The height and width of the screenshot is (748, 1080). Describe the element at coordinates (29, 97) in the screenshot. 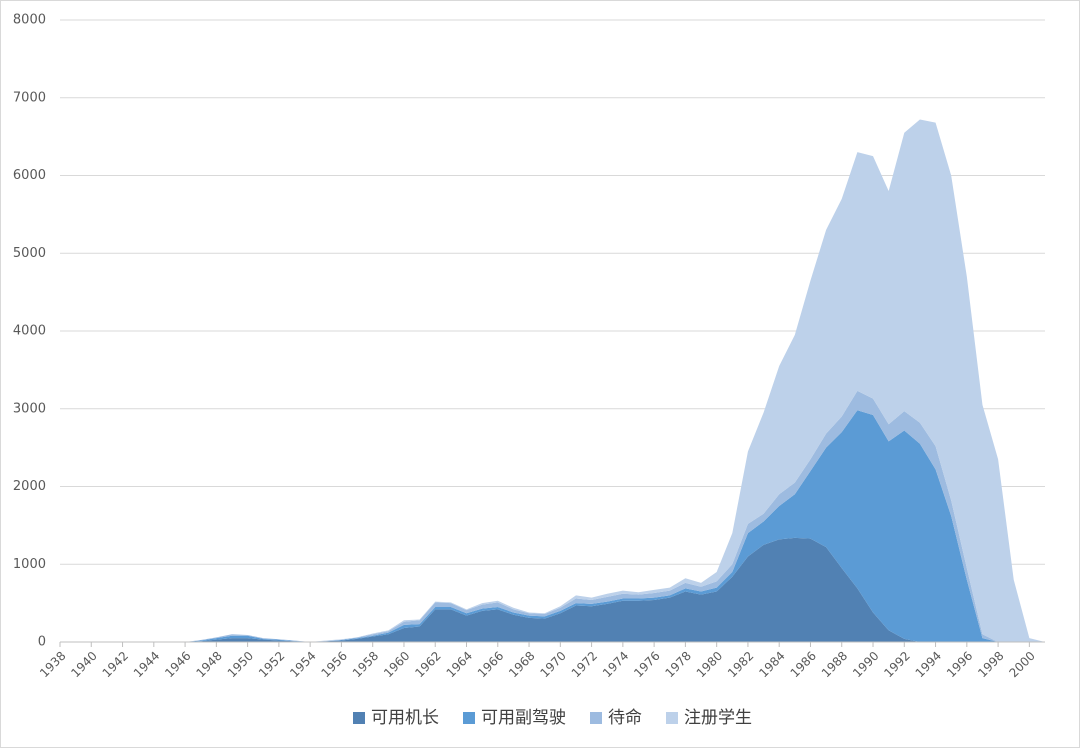

I see `y-tick-label: 7000` at that location.